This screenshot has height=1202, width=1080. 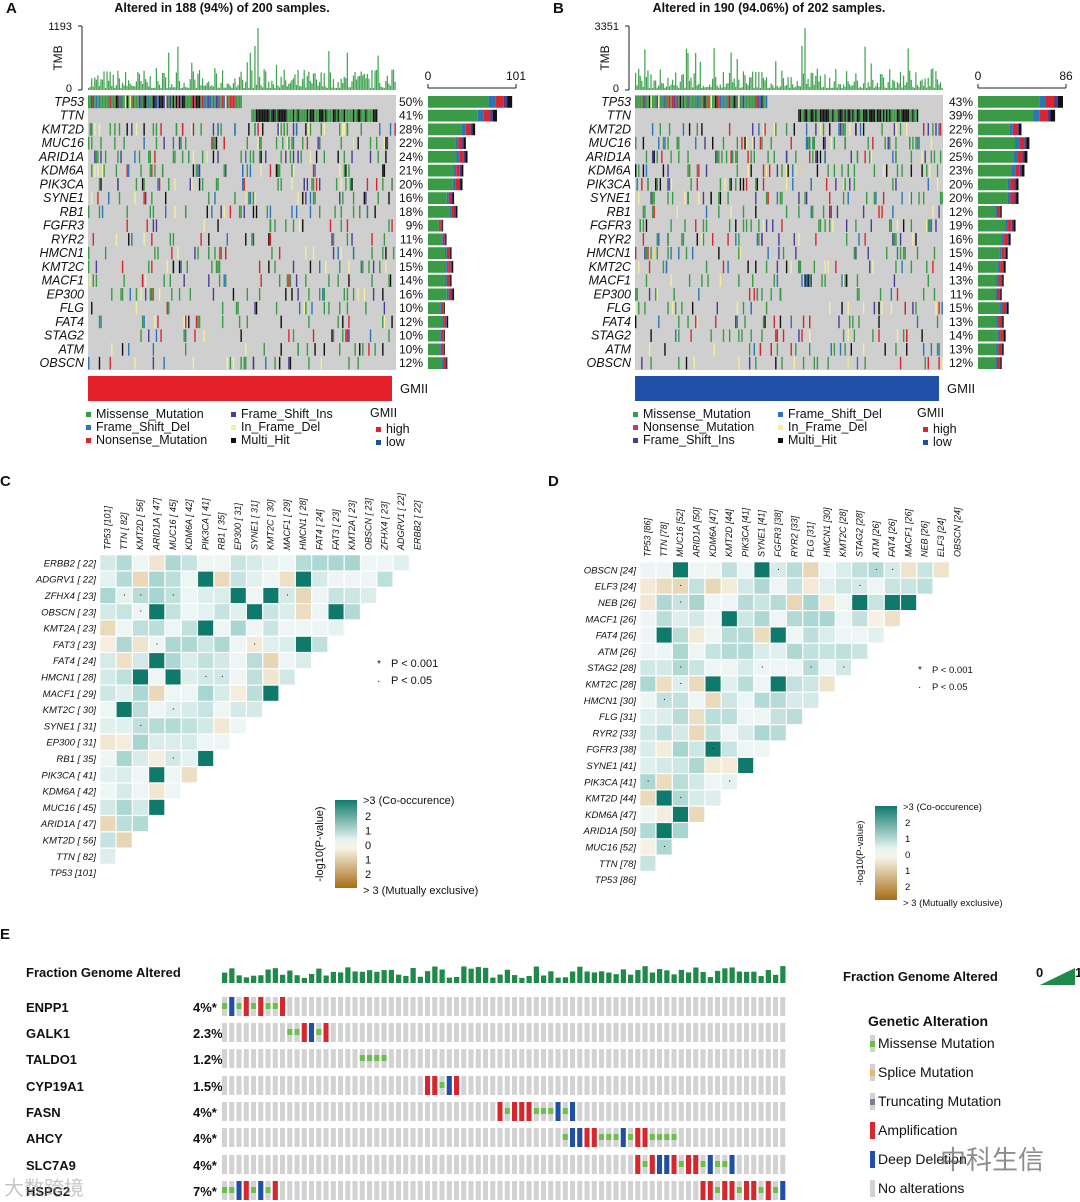 What do you see at coordinates (941, 537) in the screenshot?
I see `column-gene-label: ELF3 [24]` at bounding box center [941, 537].